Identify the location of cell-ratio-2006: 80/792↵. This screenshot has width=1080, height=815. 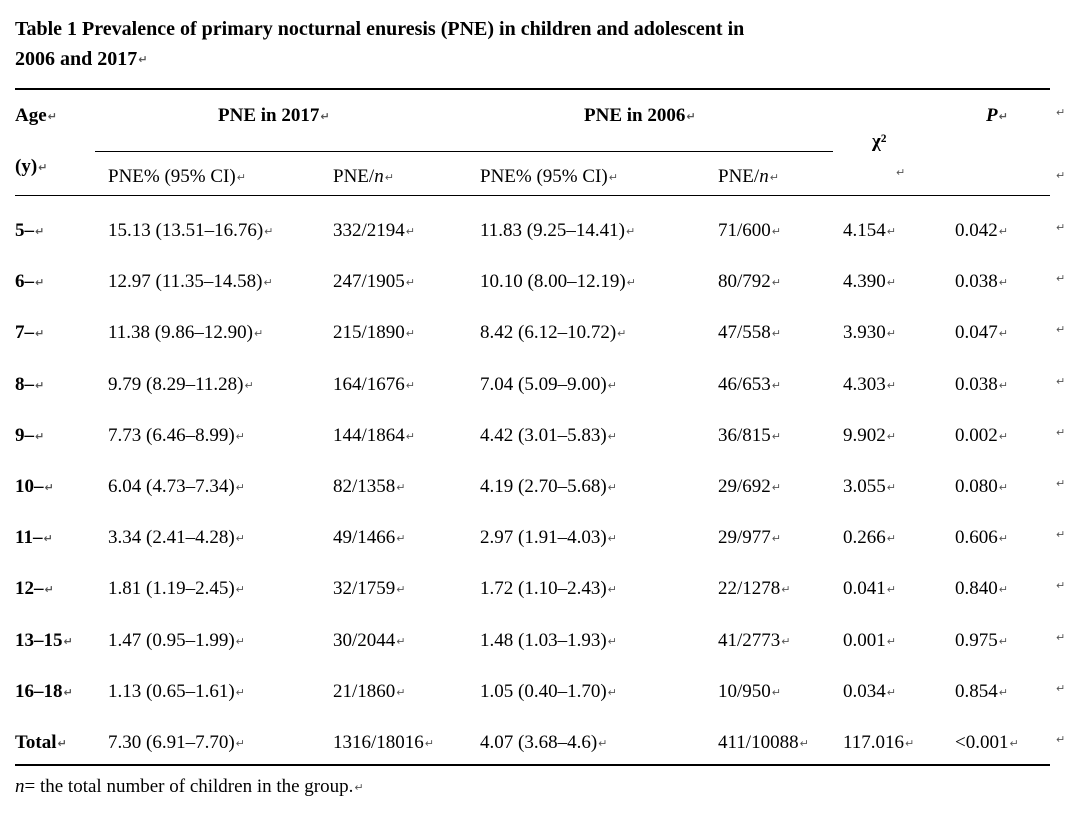
(749, 281).